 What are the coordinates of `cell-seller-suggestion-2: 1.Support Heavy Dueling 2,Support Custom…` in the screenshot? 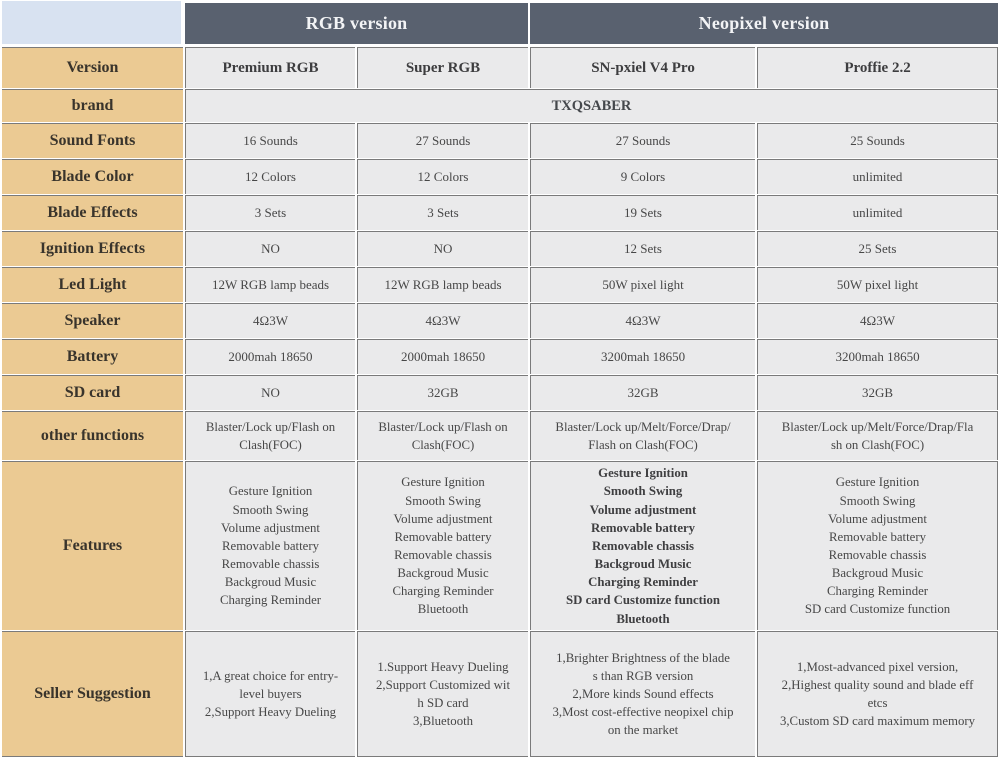 It's located at (443, 694).